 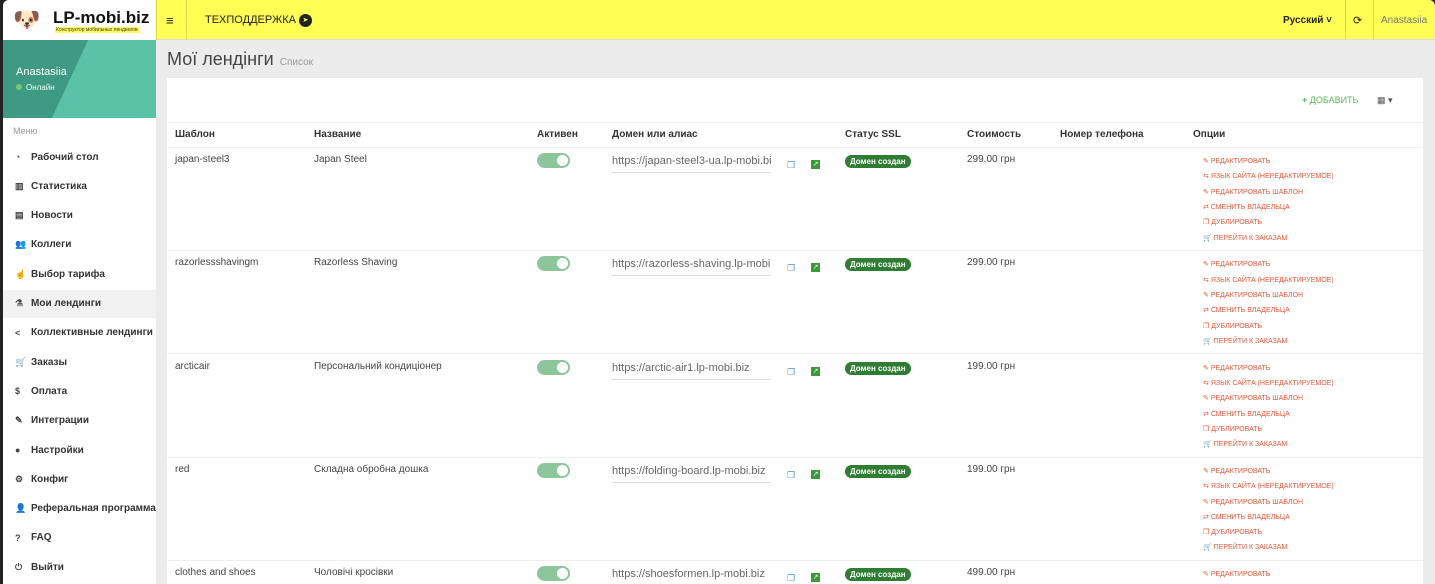 What do you see at coordinates (1102, 134) in the screenshot?
I see `column-header: Номер телефона` at bounding box center [1102, 134].